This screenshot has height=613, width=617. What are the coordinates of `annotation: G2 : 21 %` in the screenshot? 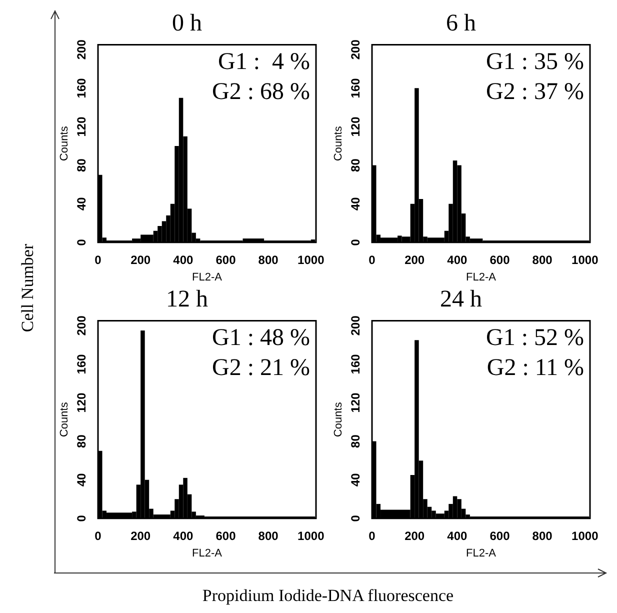 It's located at (261, 368).